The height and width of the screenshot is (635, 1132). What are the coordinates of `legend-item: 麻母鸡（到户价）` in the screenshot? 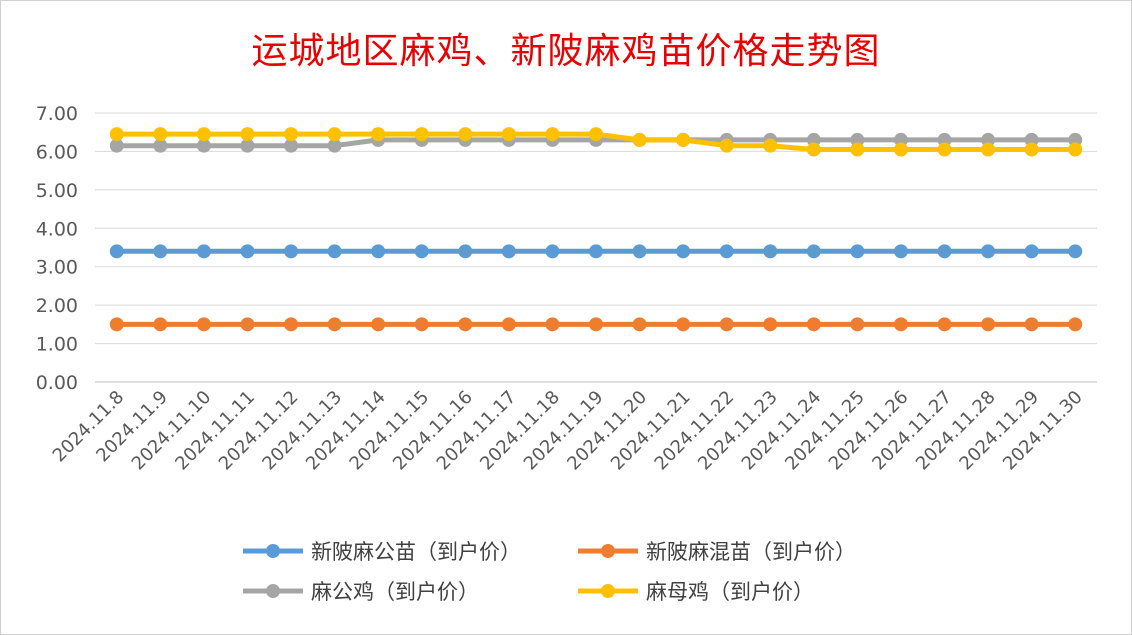 It's located at (696, 592).